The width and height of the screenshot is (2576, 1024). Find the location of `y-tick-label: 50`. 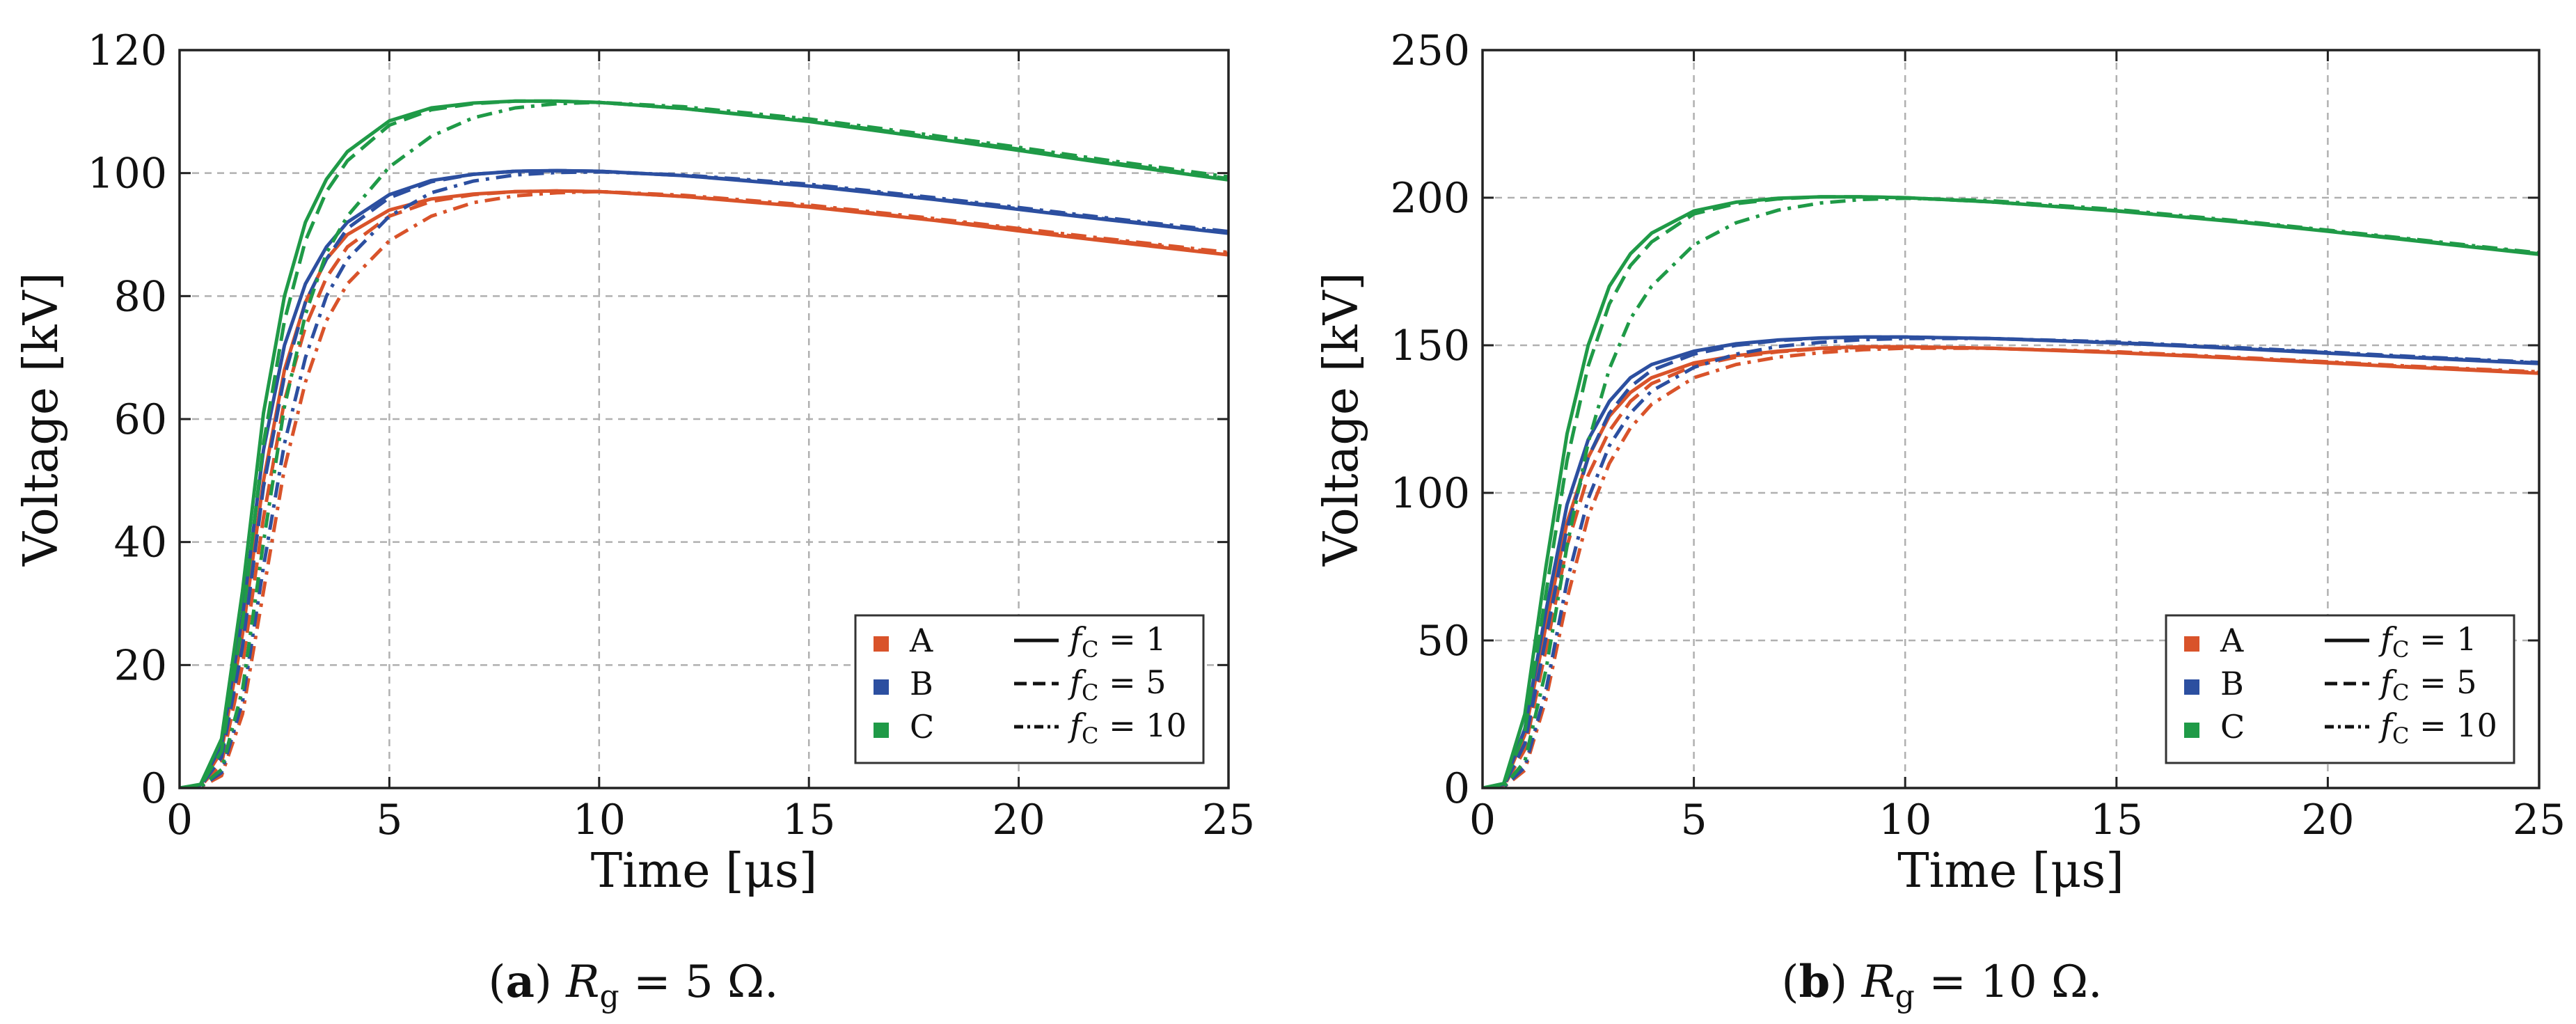

y-tick-label: 50 is located at coordinates (1443, 641).